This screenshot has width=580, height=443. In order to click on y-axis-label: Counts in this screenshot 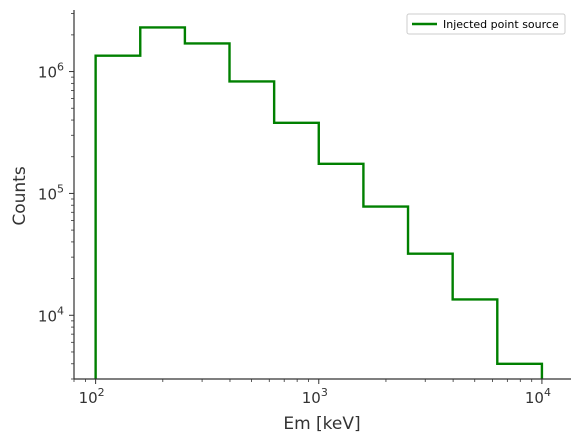, I will do `click(20, 195)`.